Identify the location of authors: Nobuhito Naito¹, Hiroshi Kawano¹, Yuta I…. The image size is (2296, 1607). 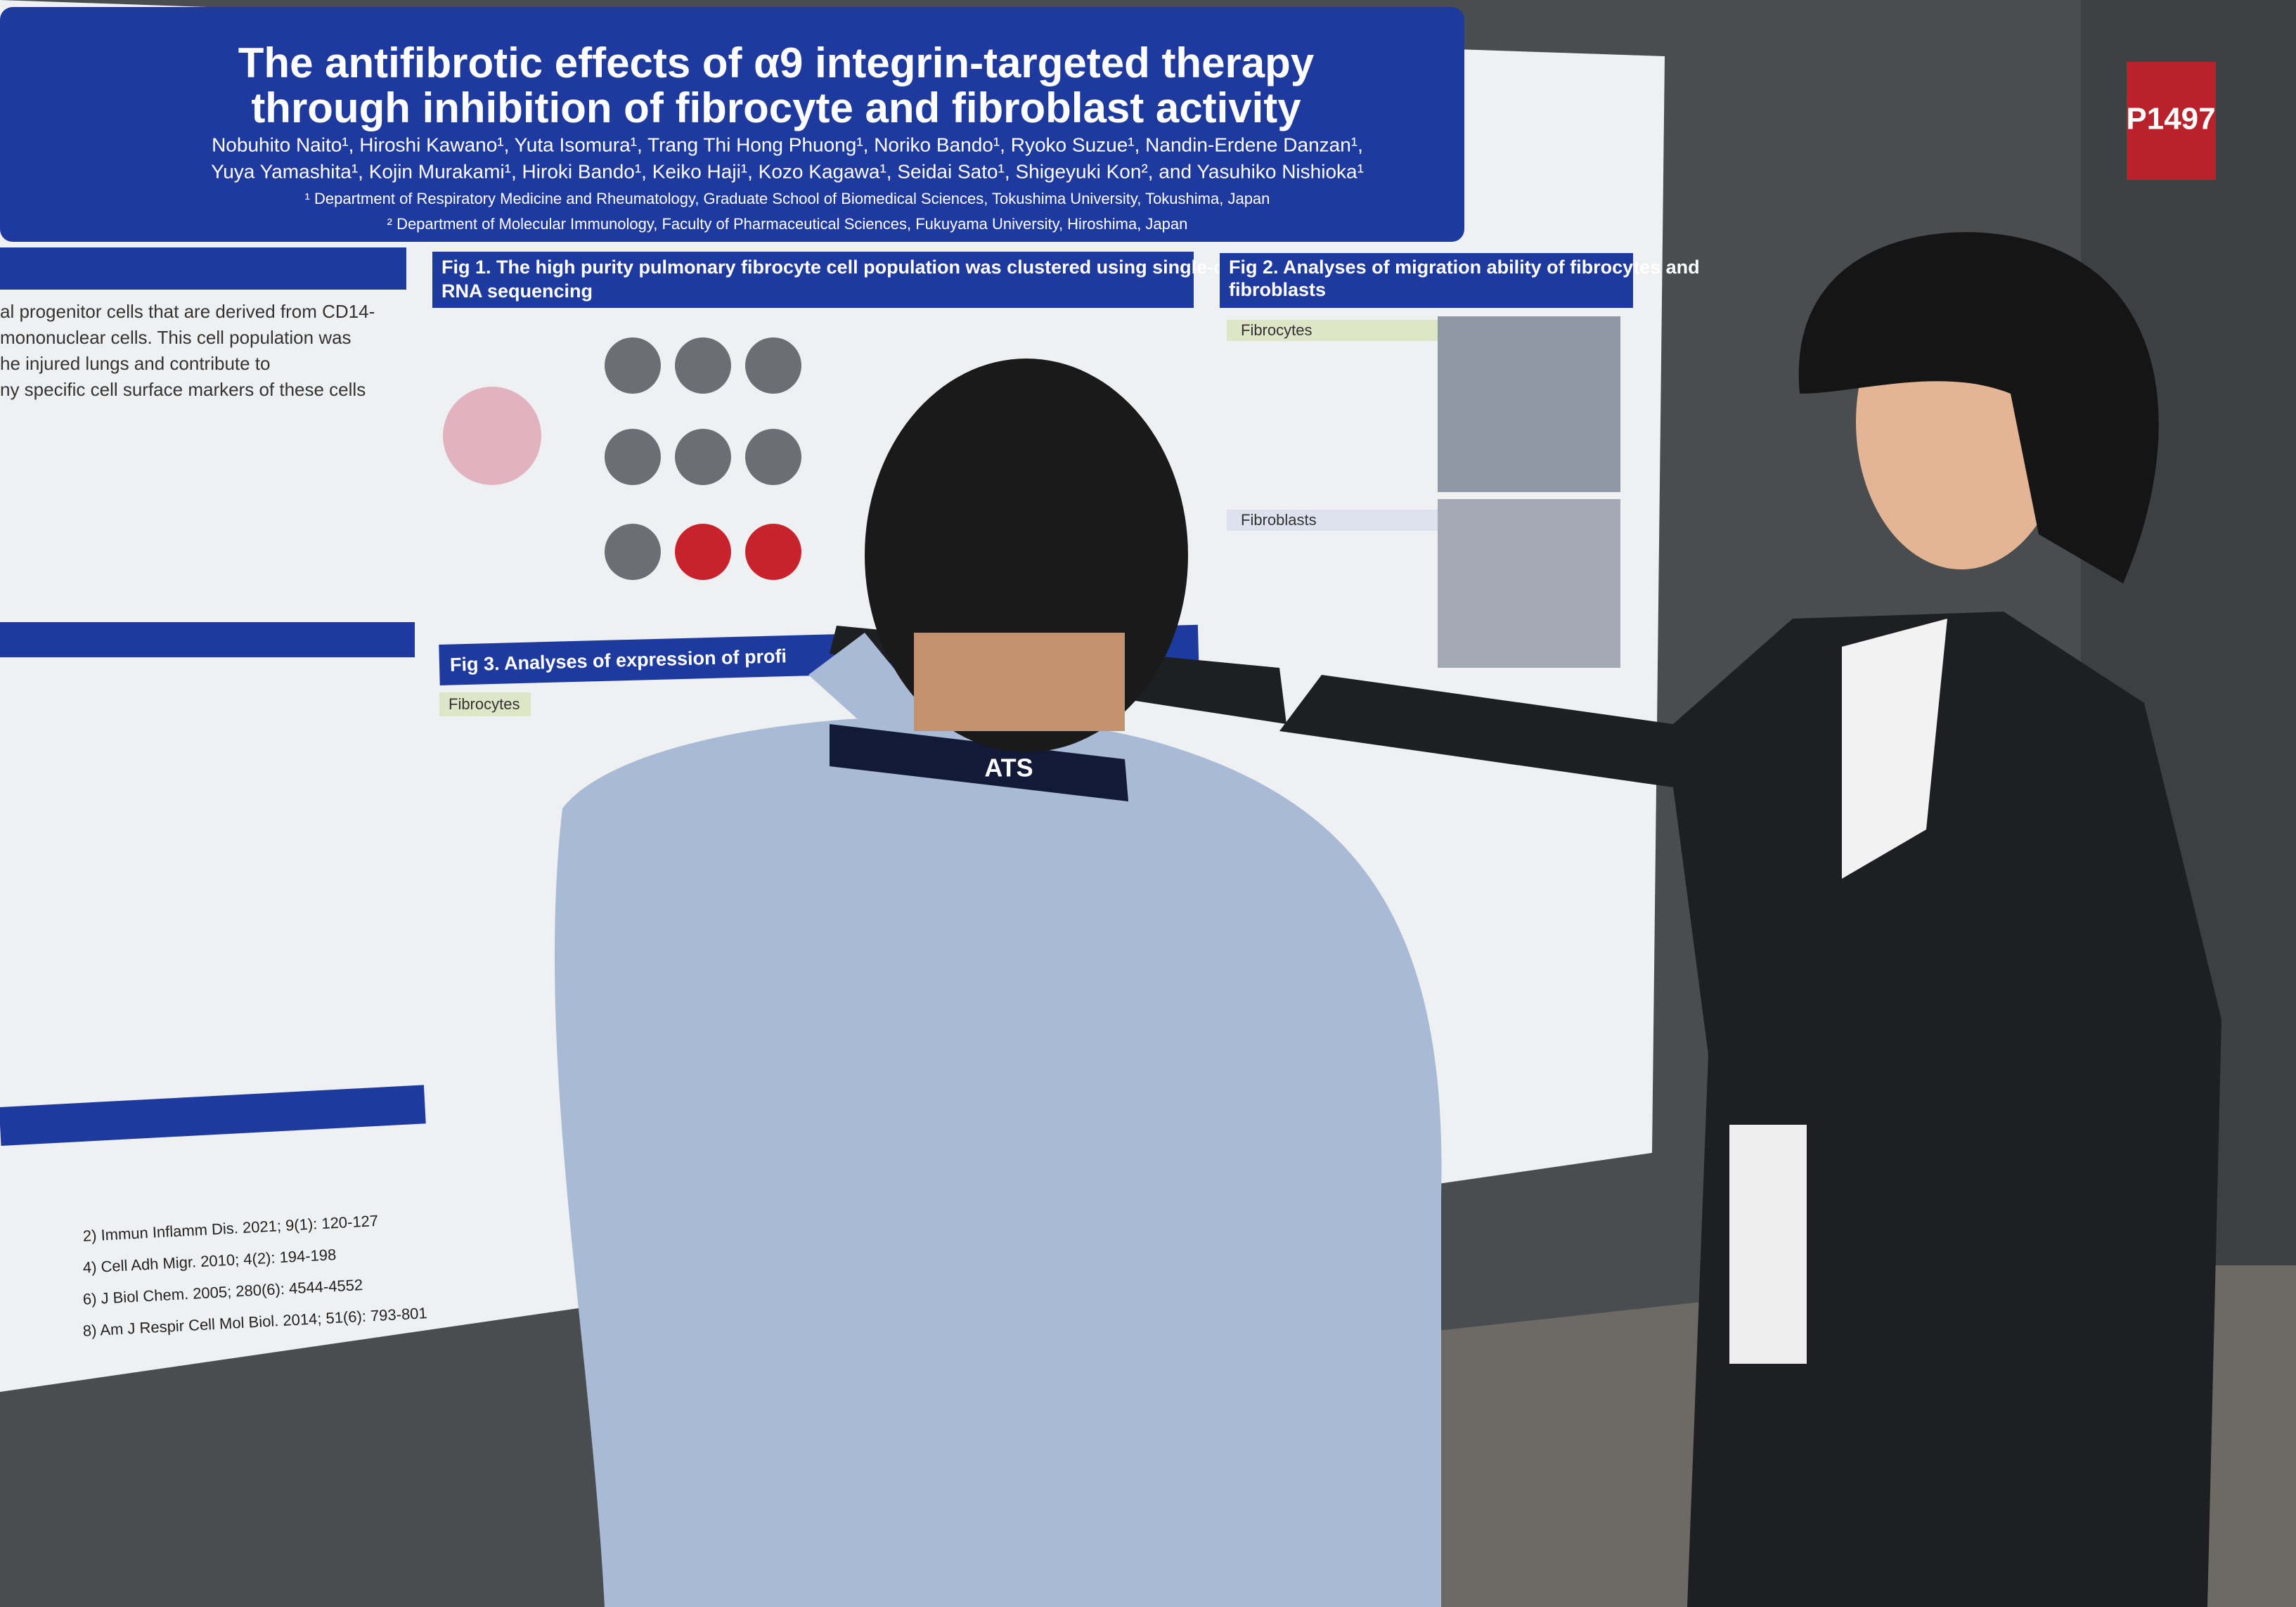
(787, 145).